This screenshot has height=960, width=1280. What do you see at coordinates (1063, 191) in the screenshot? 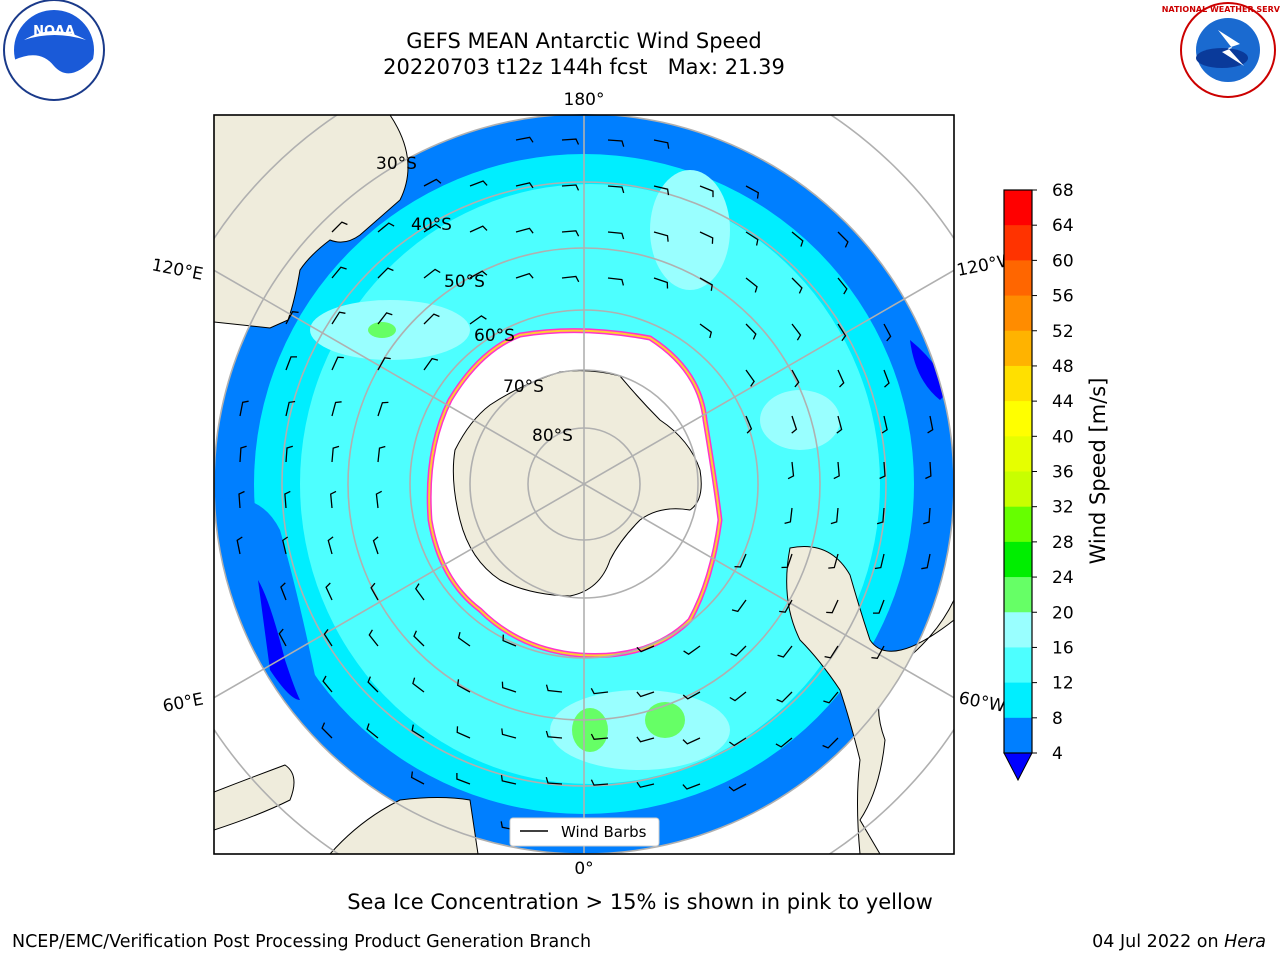
I see `colorbar-tick-label: 68` at bounding box center [1063, 191].